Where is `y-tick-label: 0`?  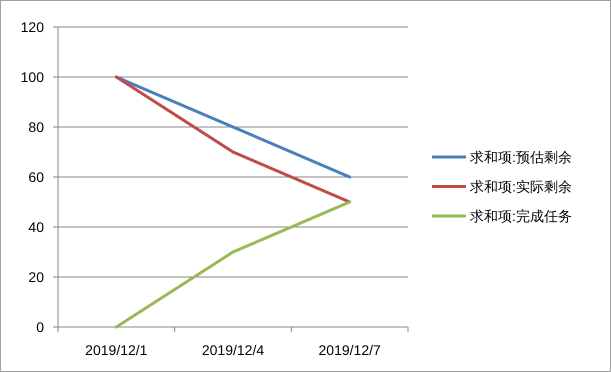 y-tick-label: 0 is located at coordinates (40, 327).